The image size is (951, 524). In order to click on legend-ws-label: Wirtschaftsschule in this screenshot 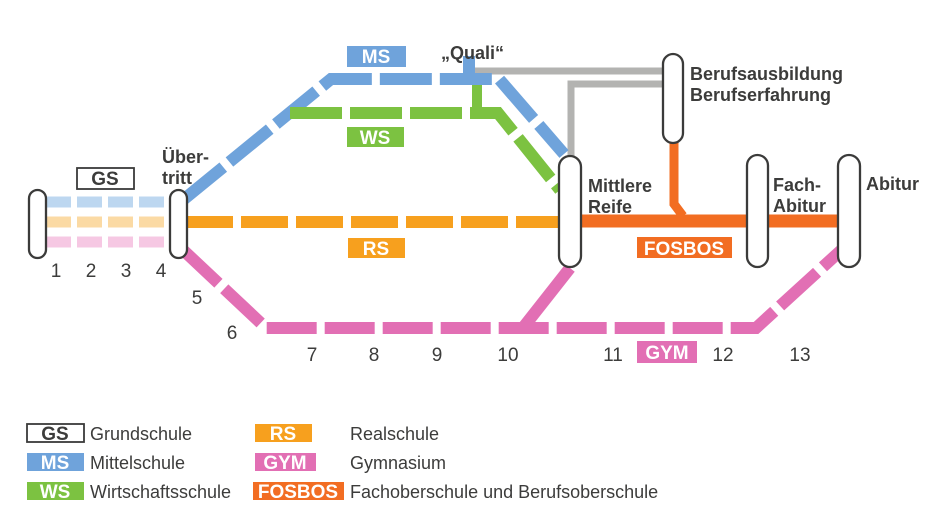, I will do `click(160, 492)`.